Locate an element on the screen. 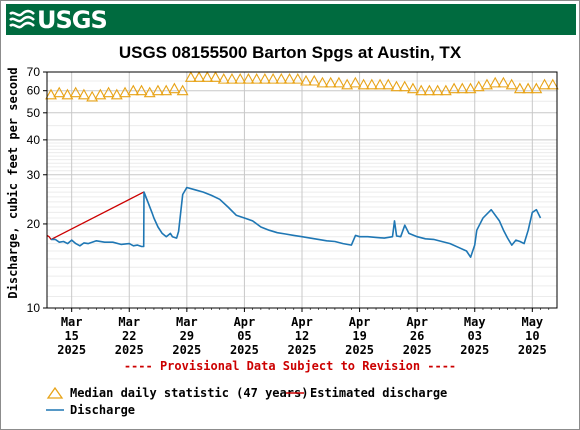 The image size is (580, 430). blue-line-icon is located at coordinates (55, 410).